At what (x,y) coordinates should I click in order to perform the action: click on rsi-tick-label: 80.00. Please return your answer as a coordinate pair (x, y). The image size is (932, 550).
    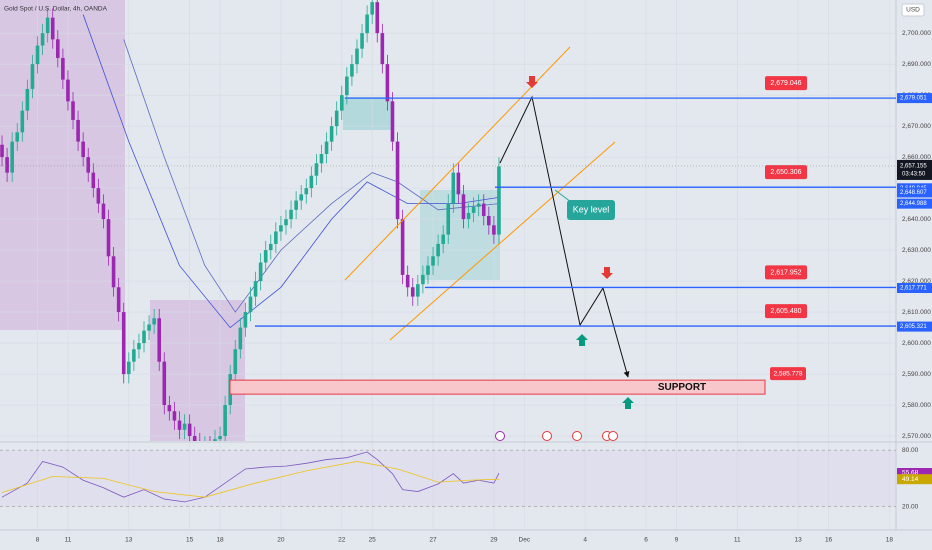
    Looking at the image, I should click on (910, 450).